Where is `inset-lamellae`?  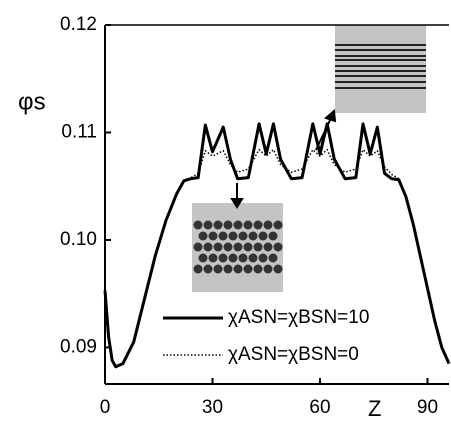 inset-lamellae is located at coordinates (380, 69).